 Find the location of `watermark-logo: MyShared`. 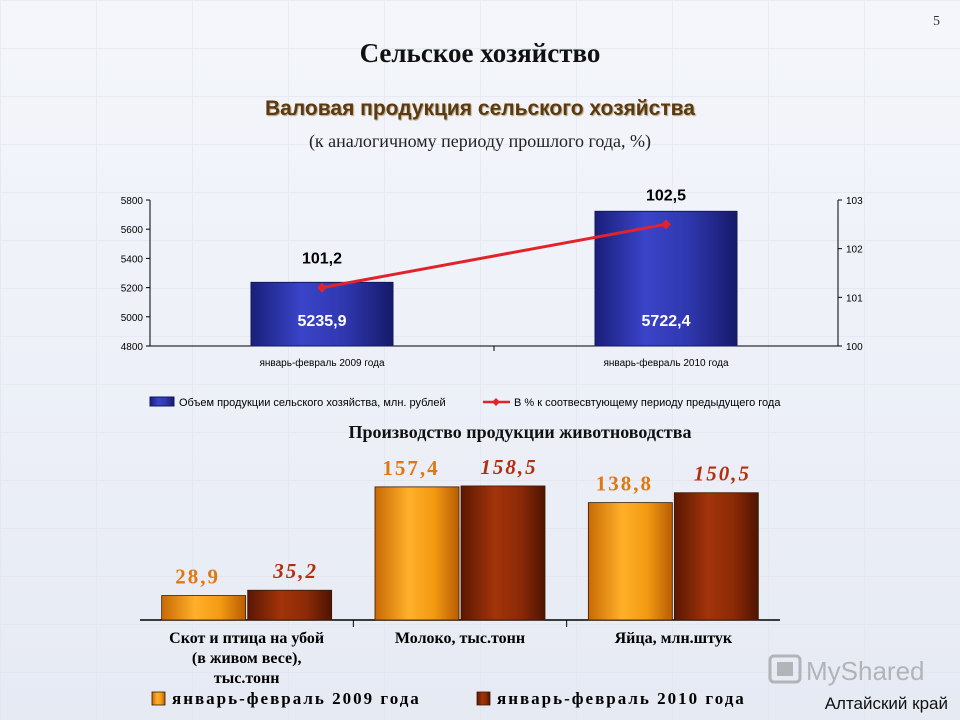

watermark-logo: MyShared is located at coordinates (846, 670).